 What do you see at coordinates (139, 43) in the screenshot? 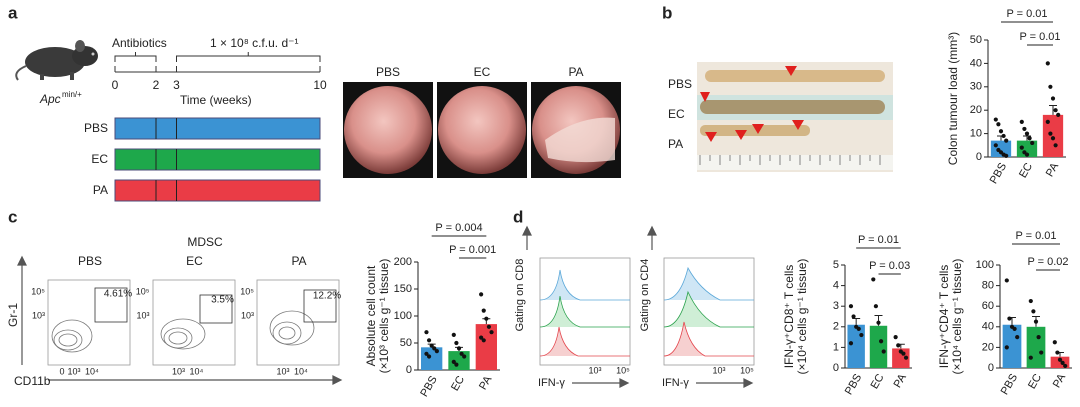
I see `antibiotics-label: Antibiotics` at bounding box center [139, 43].